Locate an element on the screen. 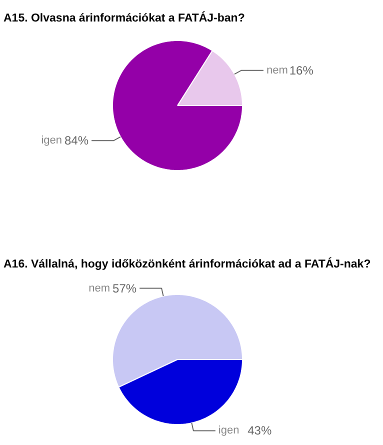 The image size is (383, 445). data-label: 84% is located at coordinates (76, 141).